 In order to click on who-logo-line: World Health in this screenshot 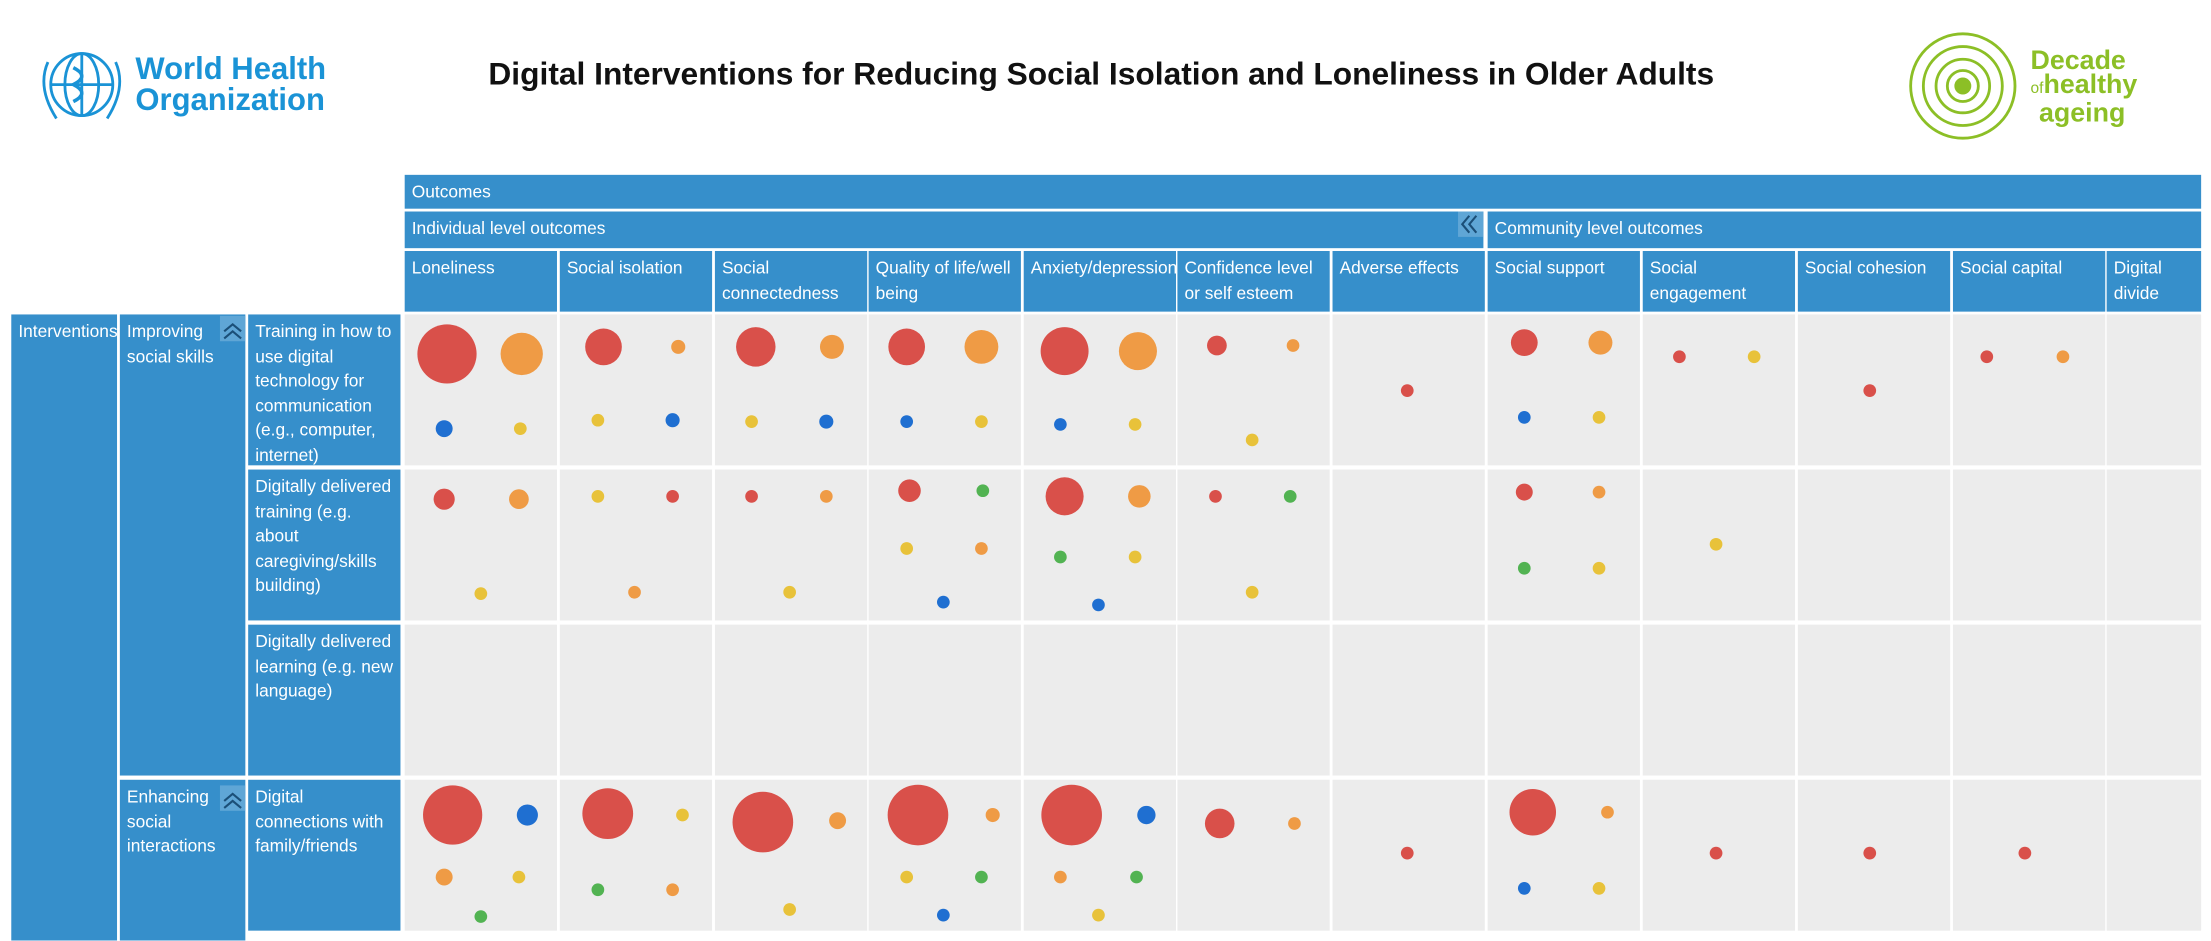, I will do `click(231, 68)`.